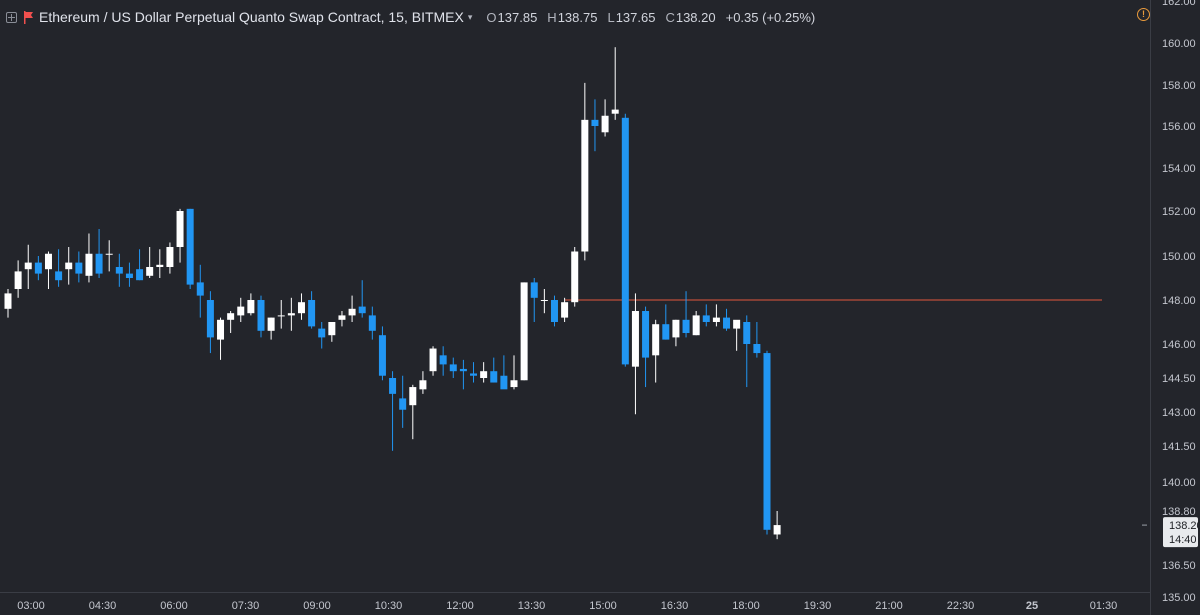 This screenshot has height=615, width=1200. What do you see at coordinates (690, 17) in the screenshot?
I see `close-value: C138.20` at bounding box center [690, 17].